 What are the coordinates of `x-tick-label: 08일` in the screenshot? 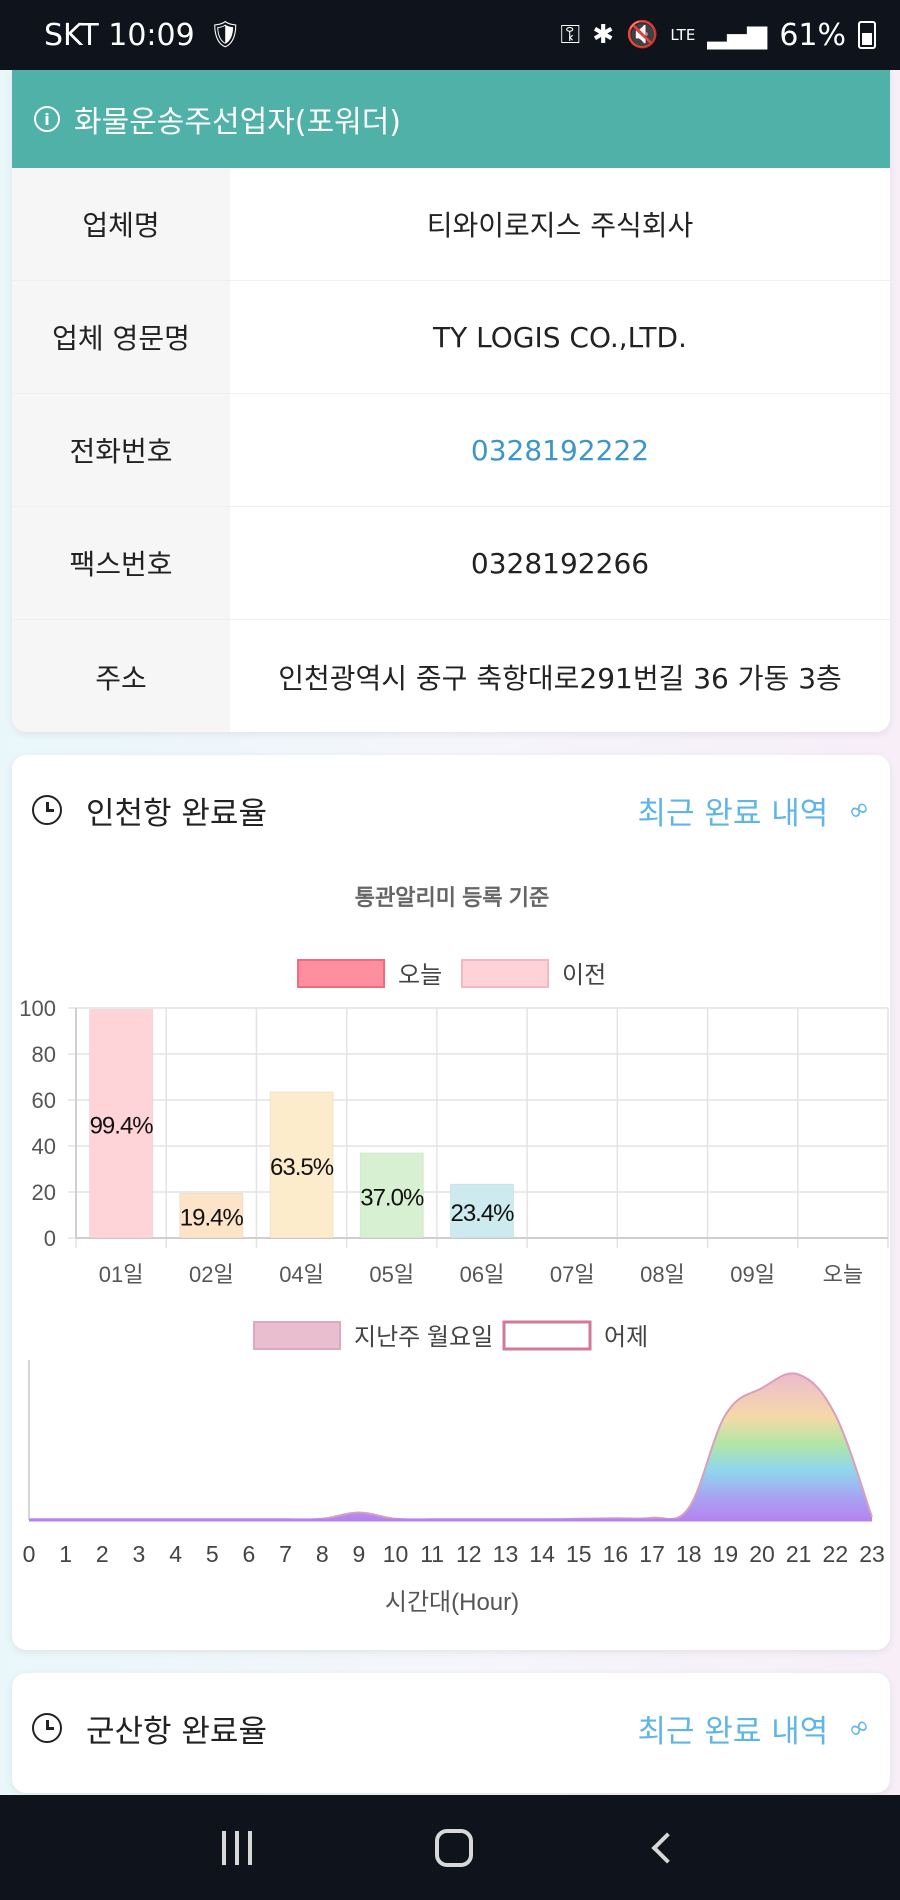 It's located at (662, 1274).